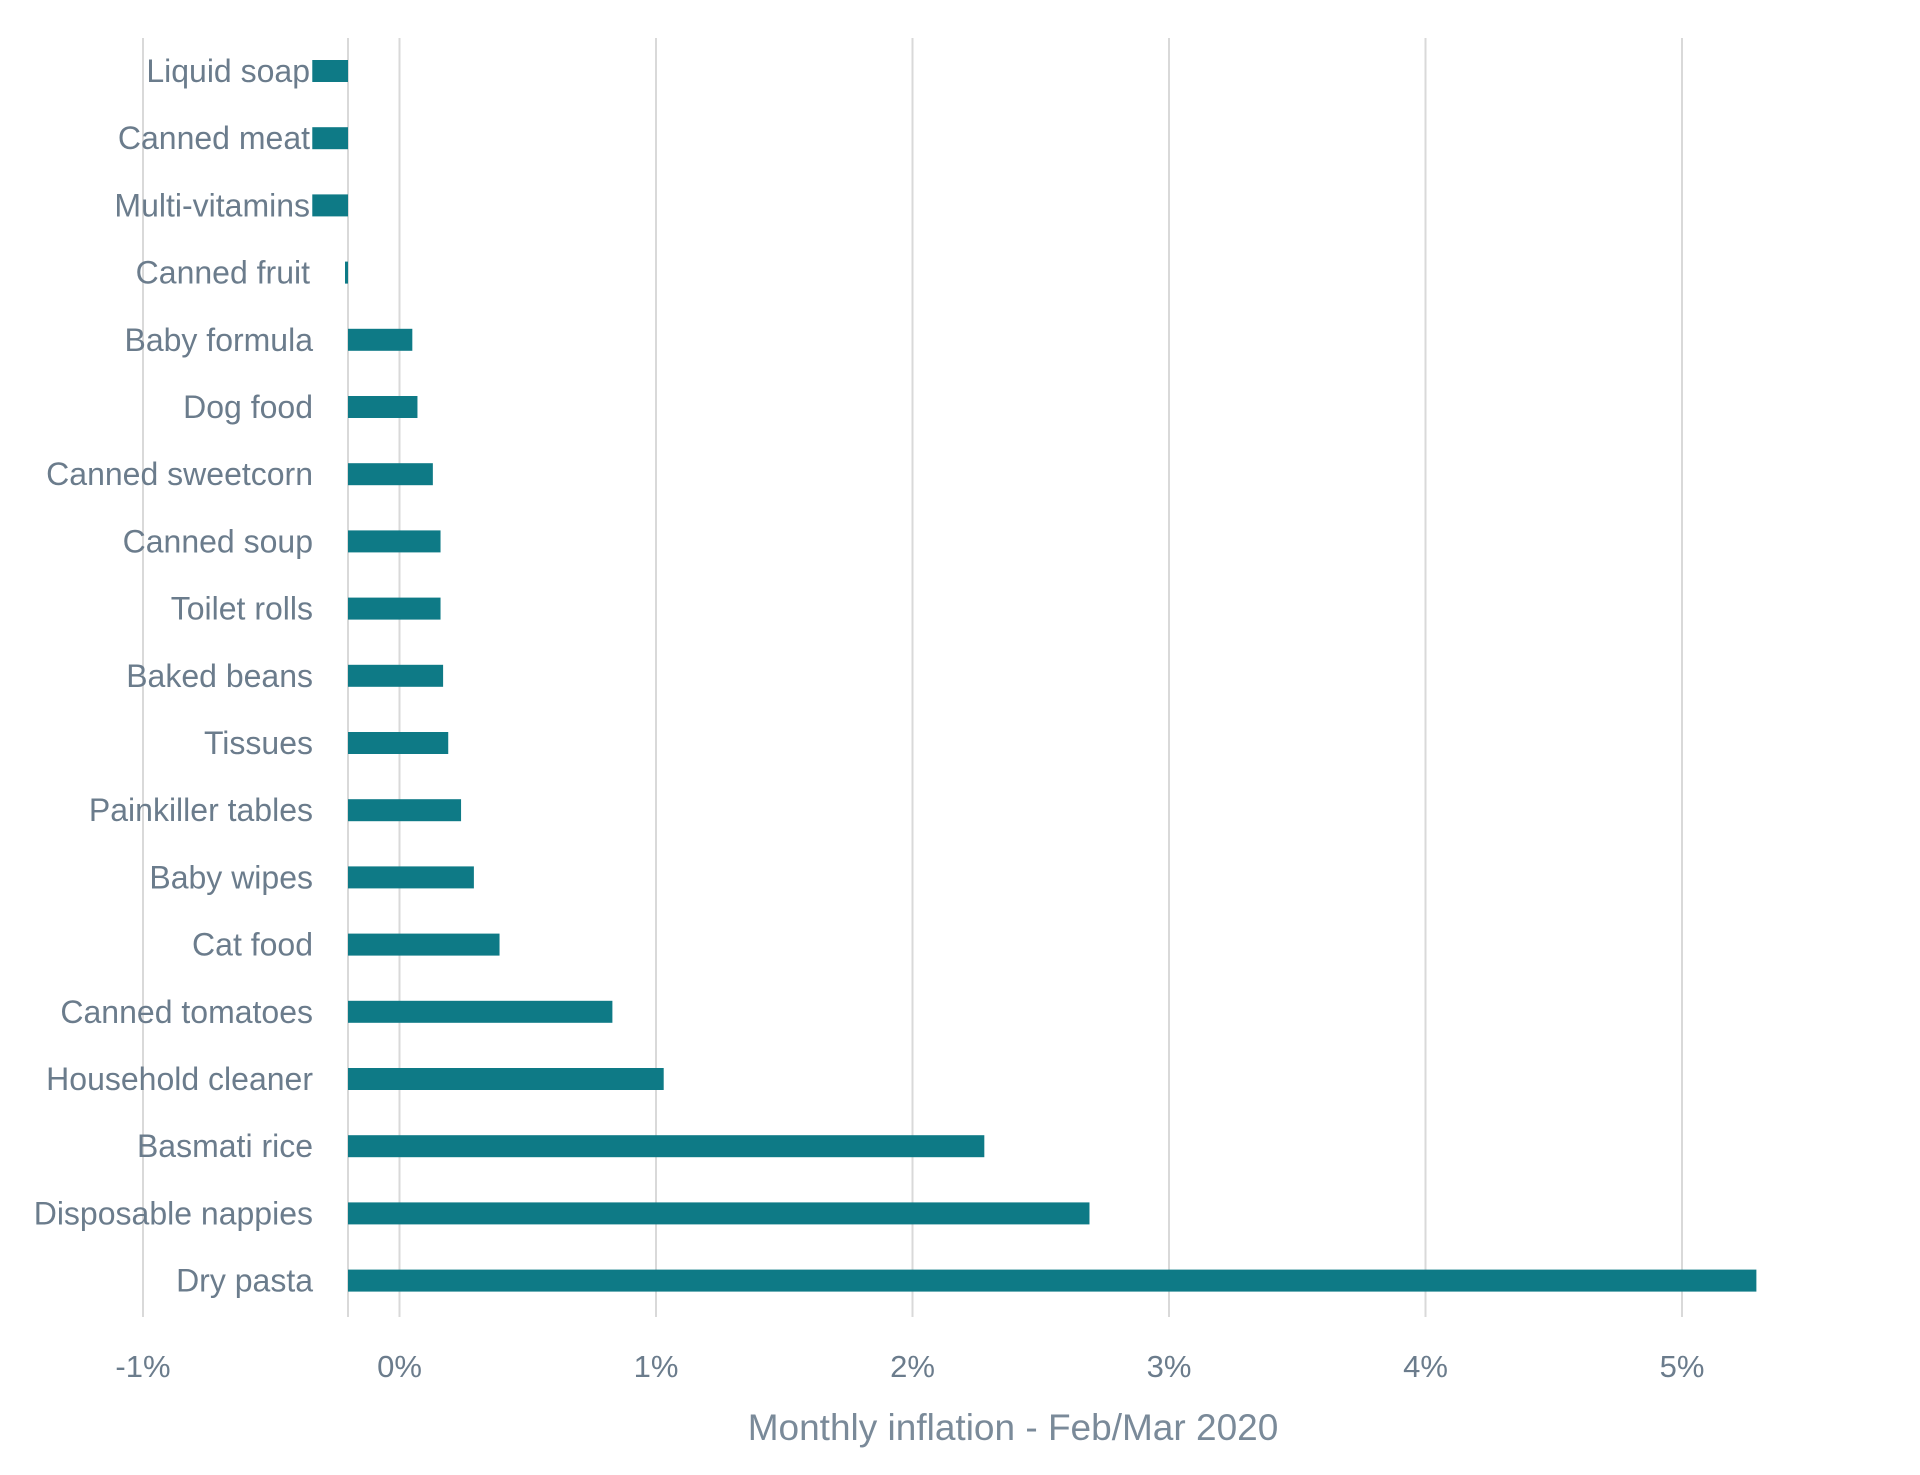 The height and width of the screenshot is (1475, 1920). What do you see at coordinates (258, 743) in the screenshot?
I see `category-label: Tissues` at bounding box center [258, 743].